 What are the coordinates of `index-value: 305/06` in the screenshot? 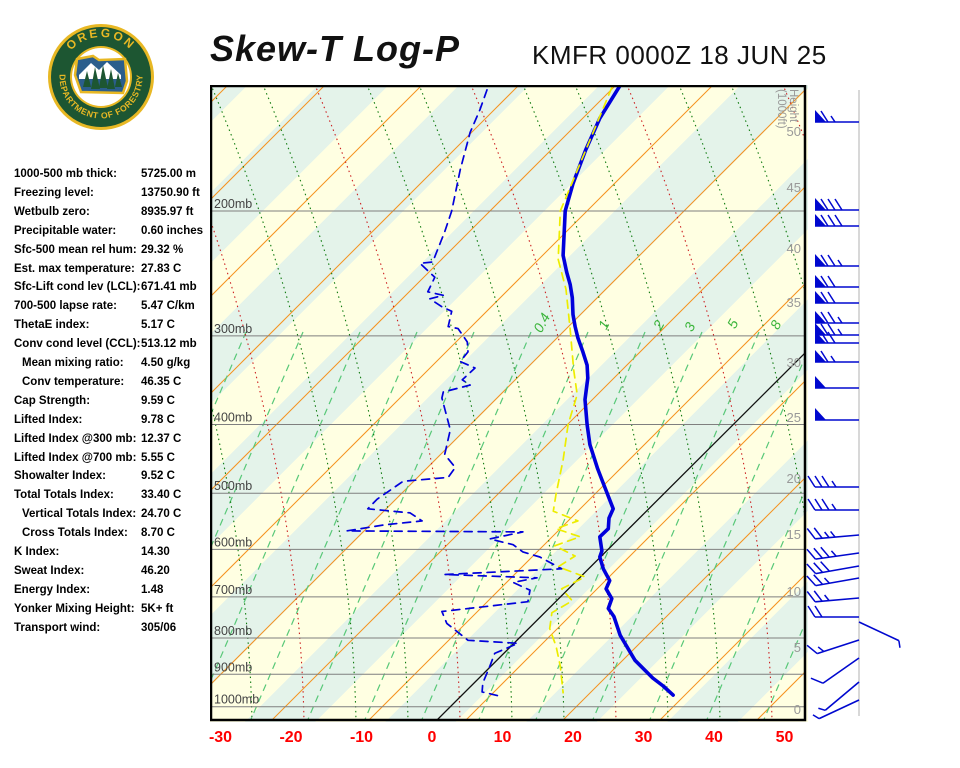 It's located at (159, 627).